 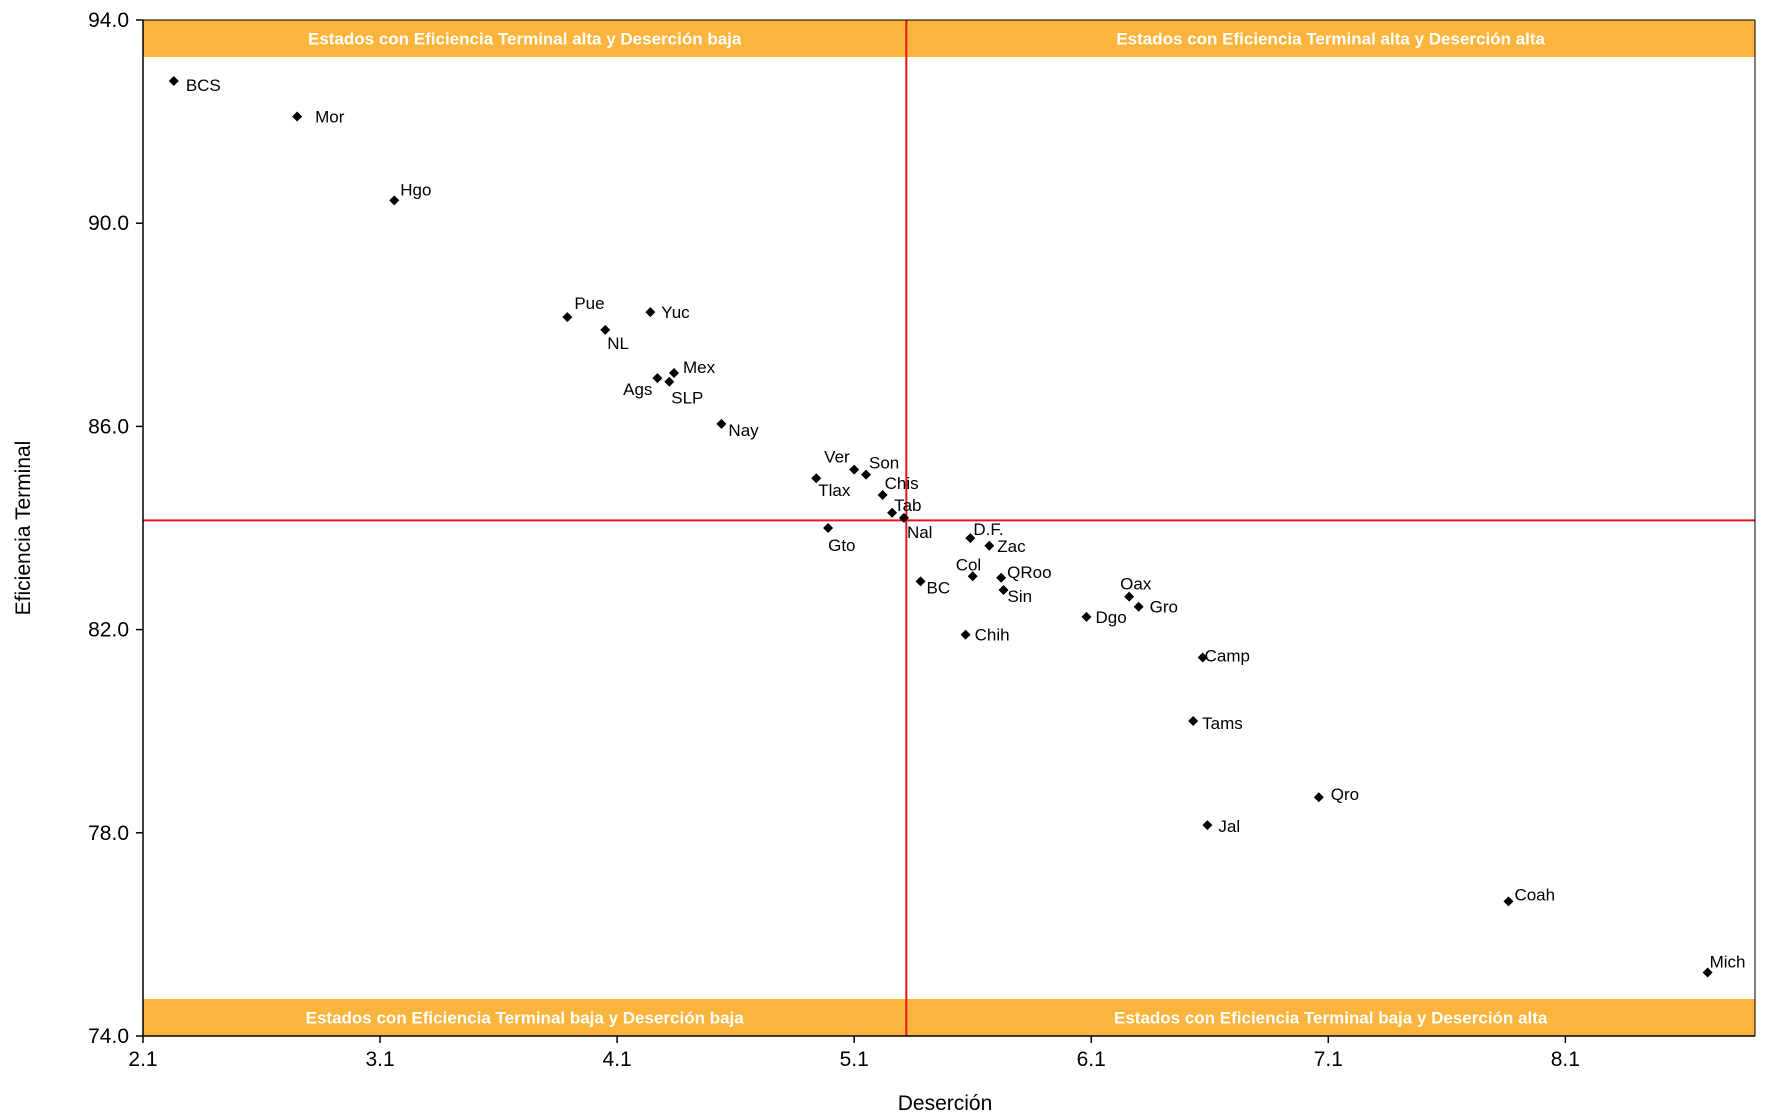 I want to click on data-label-nal: Nal, so click(x=920, y=532).